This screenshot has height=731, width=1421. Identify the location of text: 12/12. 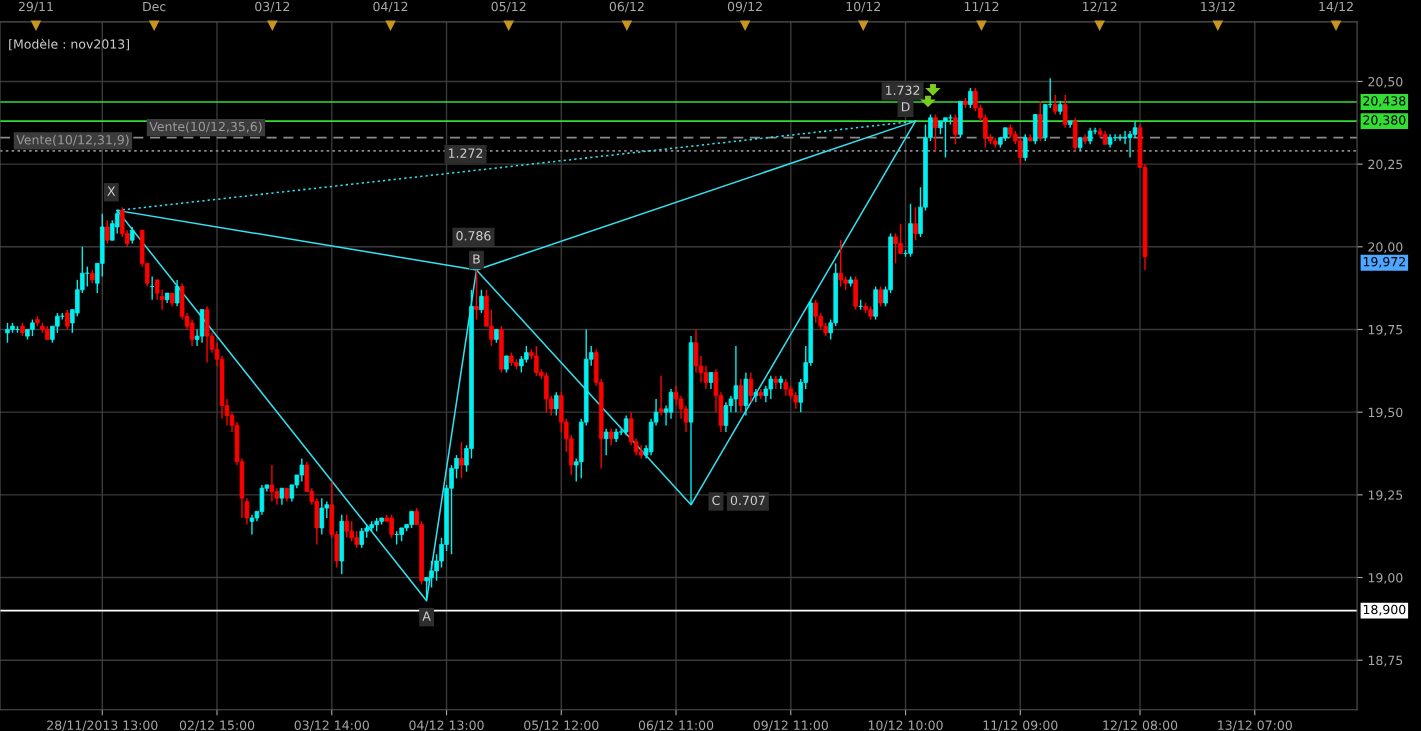
(1100, 7).